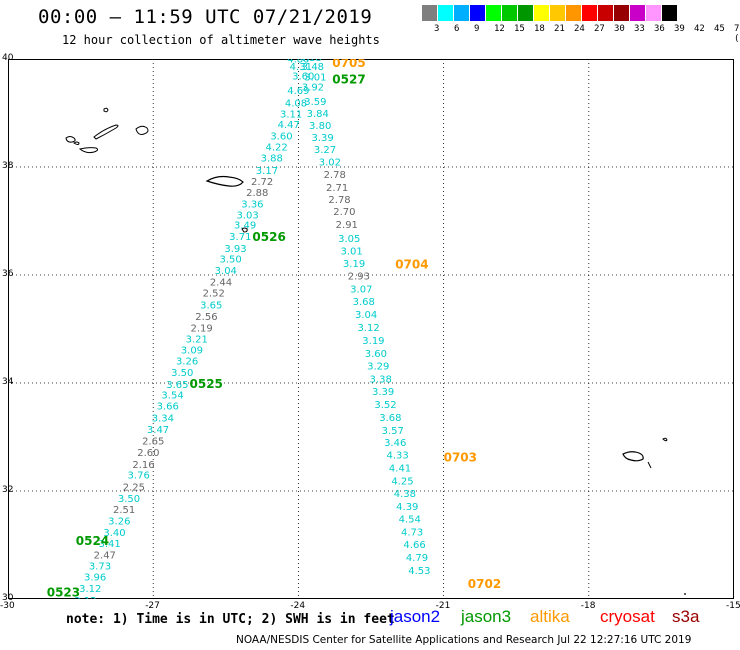 This screenshot has height=650, width=740. What do you see at coordinates (385, 405) in the screenshot?
I see `wave-height-value: 3.52` at bounding box center [385, 405].